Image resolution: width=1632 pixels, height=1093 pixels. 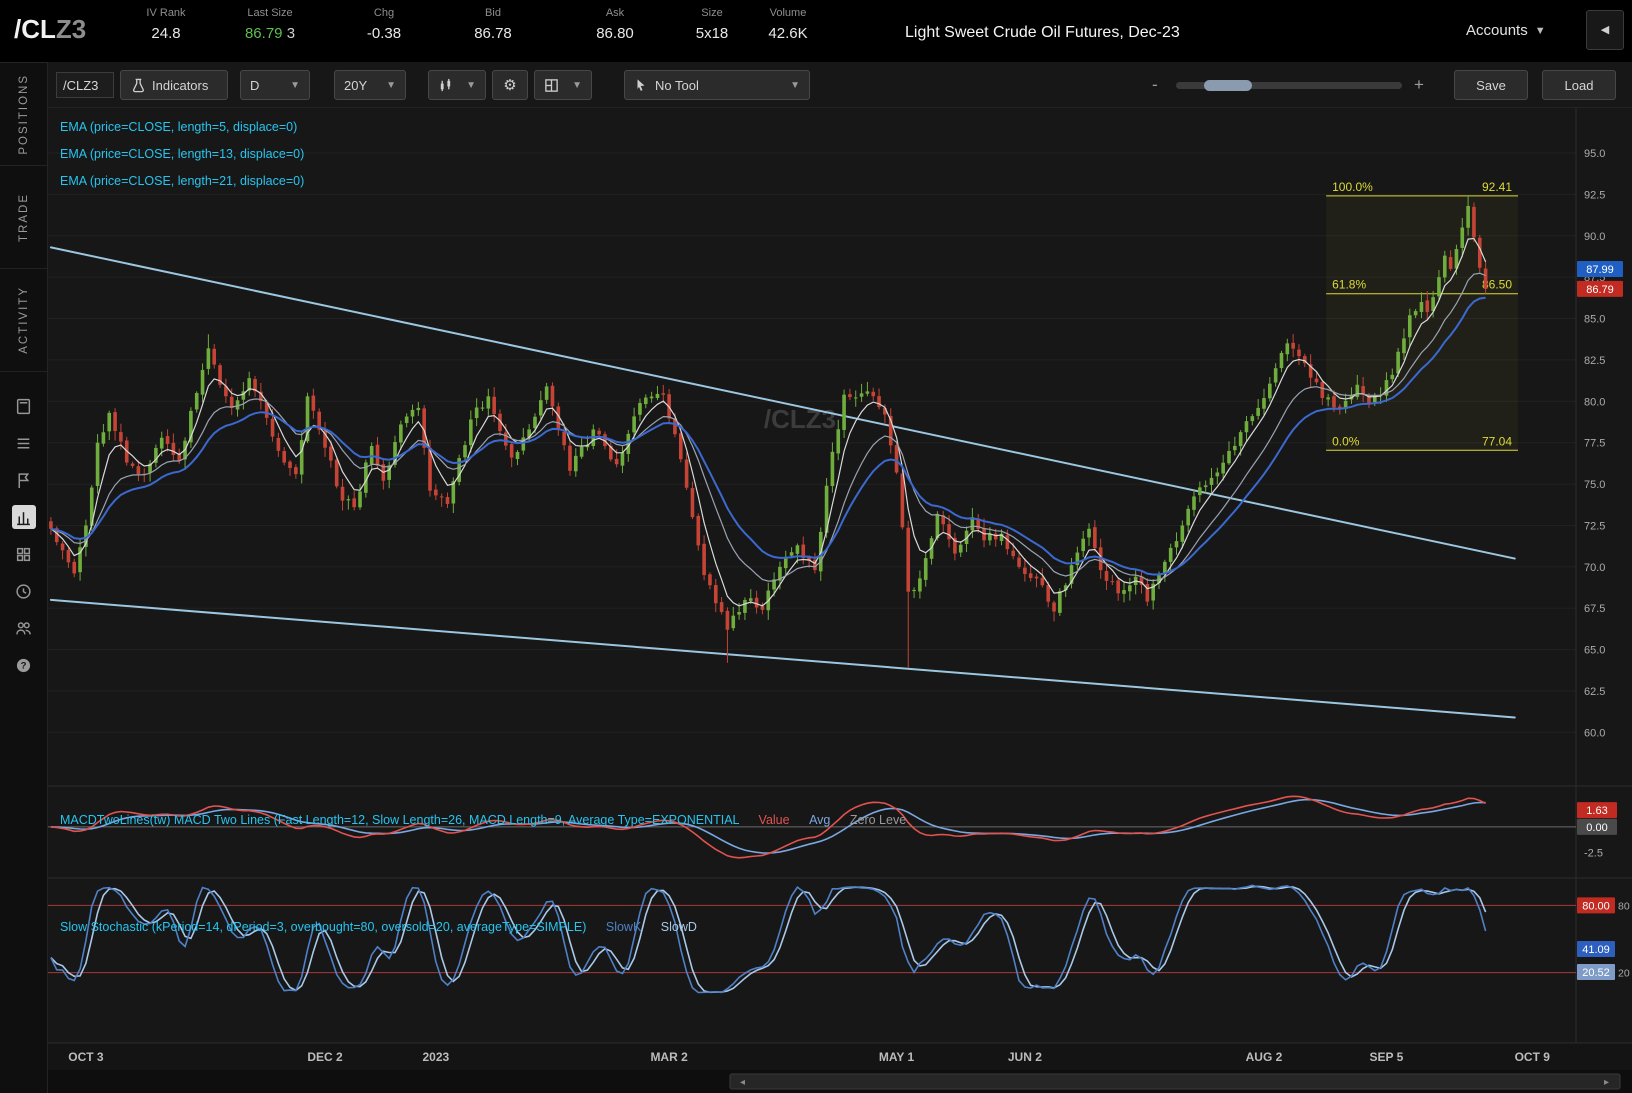 I want to click on people-icon, so click(x=23, y=627).